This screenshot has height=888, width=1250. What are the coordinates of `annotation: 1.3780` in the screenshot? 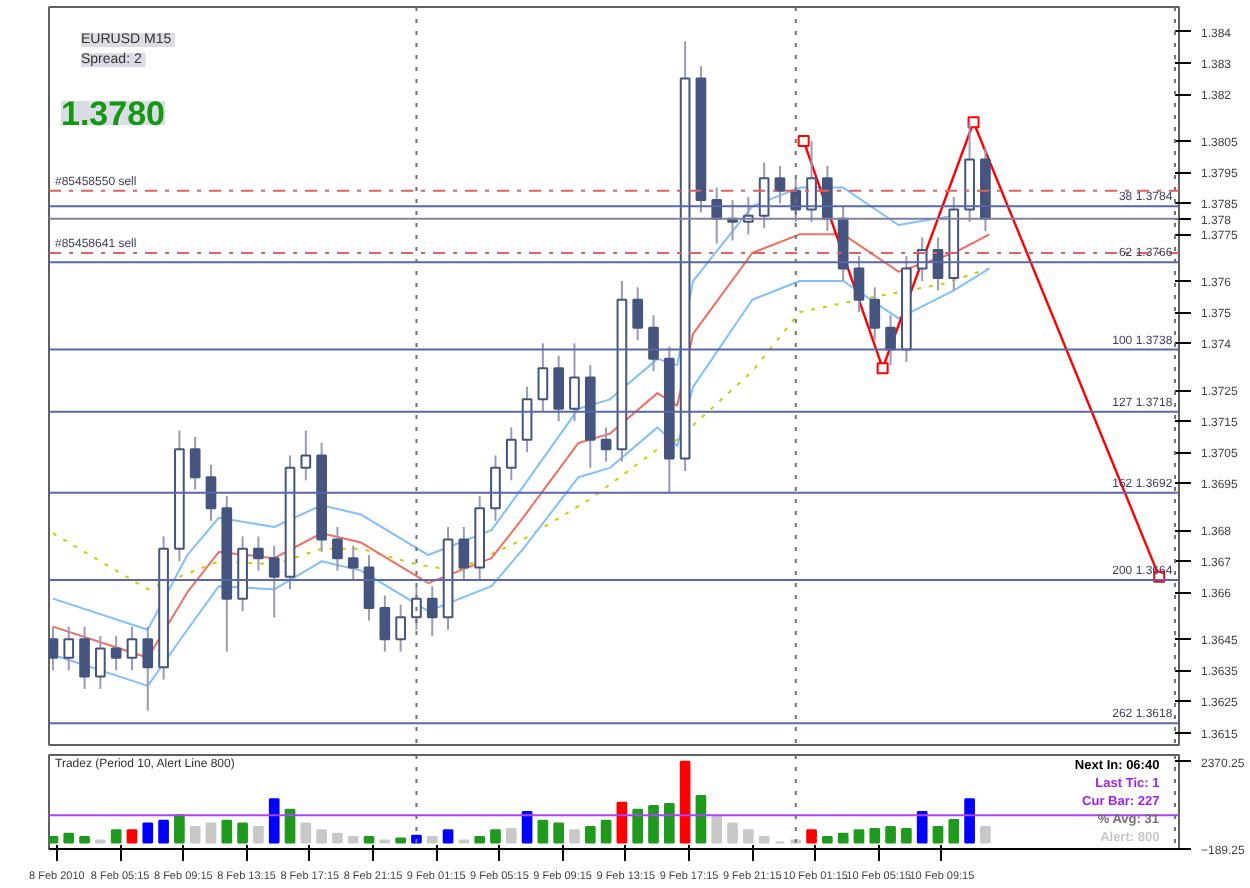 It's located at (113, 114).